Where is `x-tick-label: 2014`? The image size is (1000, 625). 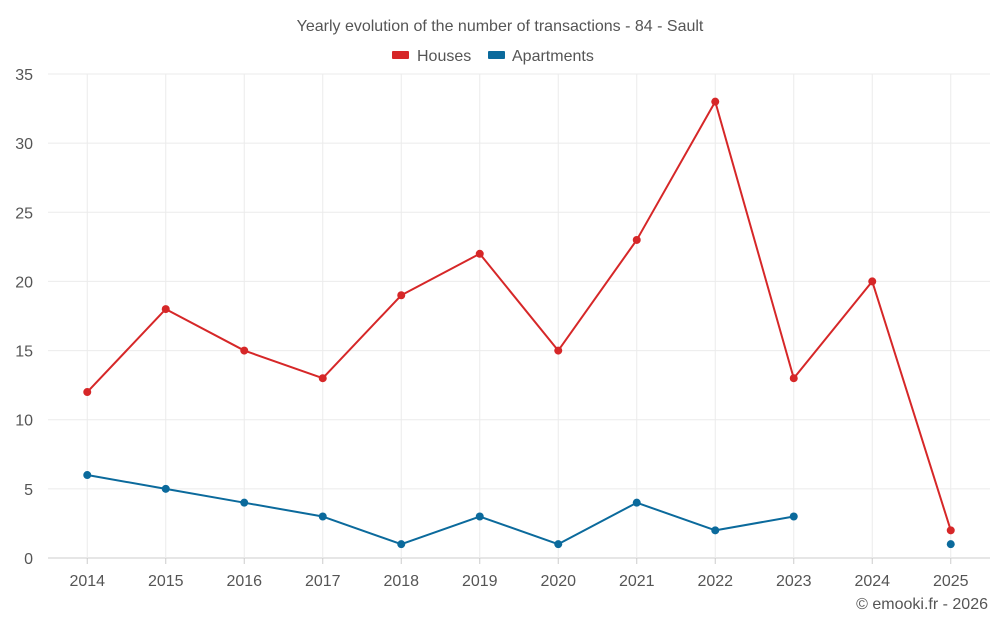
x-tick-label: 2014 is located at coordinates (87, 581).